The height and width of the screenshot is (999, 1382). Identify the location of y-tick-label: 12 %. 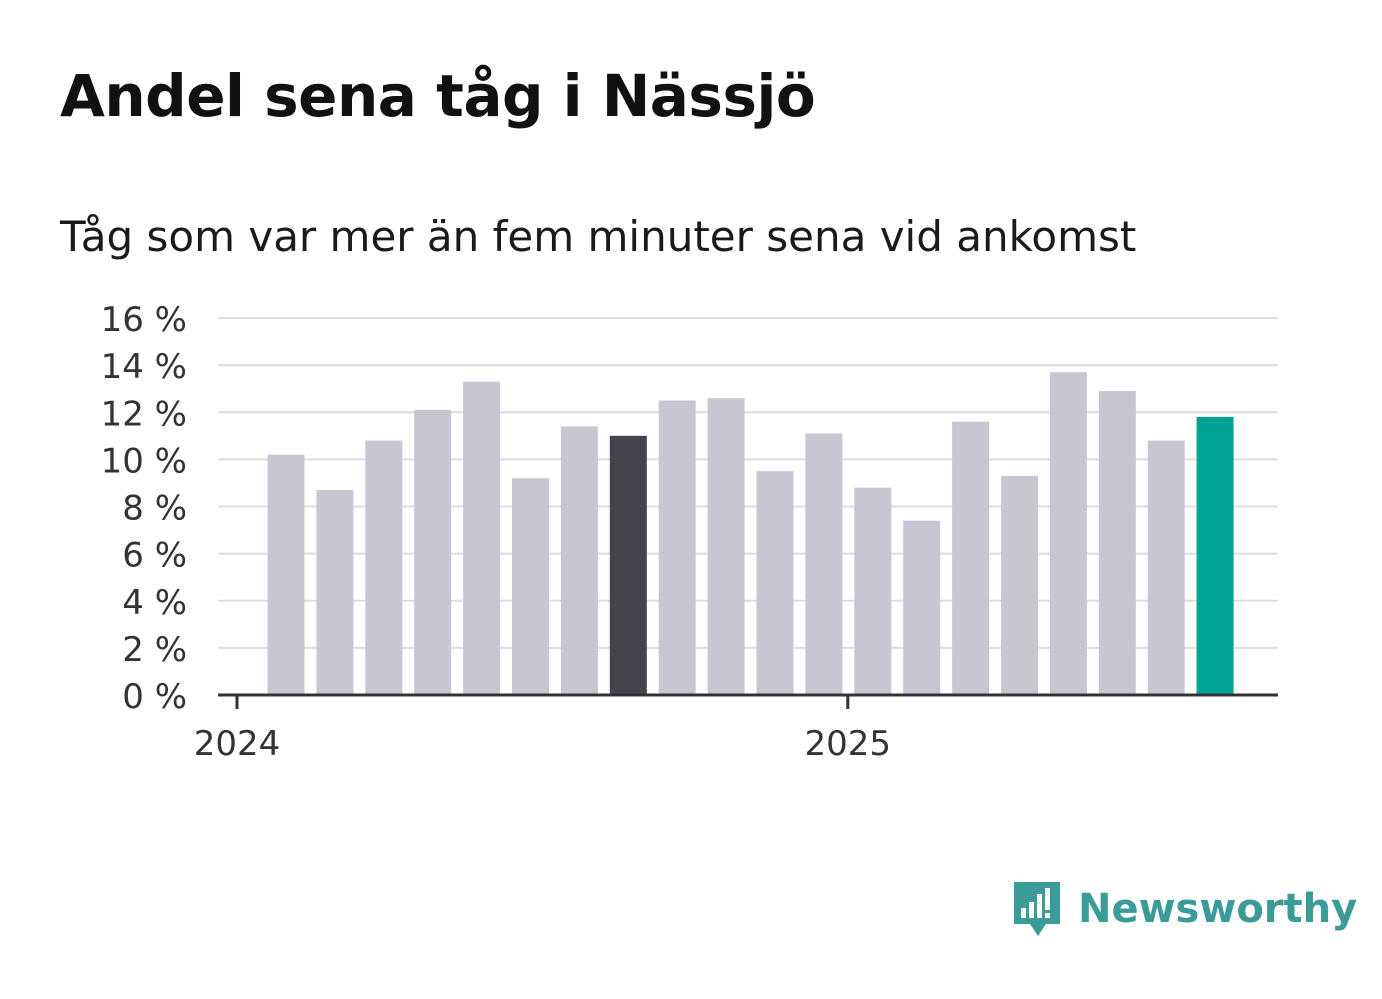
(144, 414).